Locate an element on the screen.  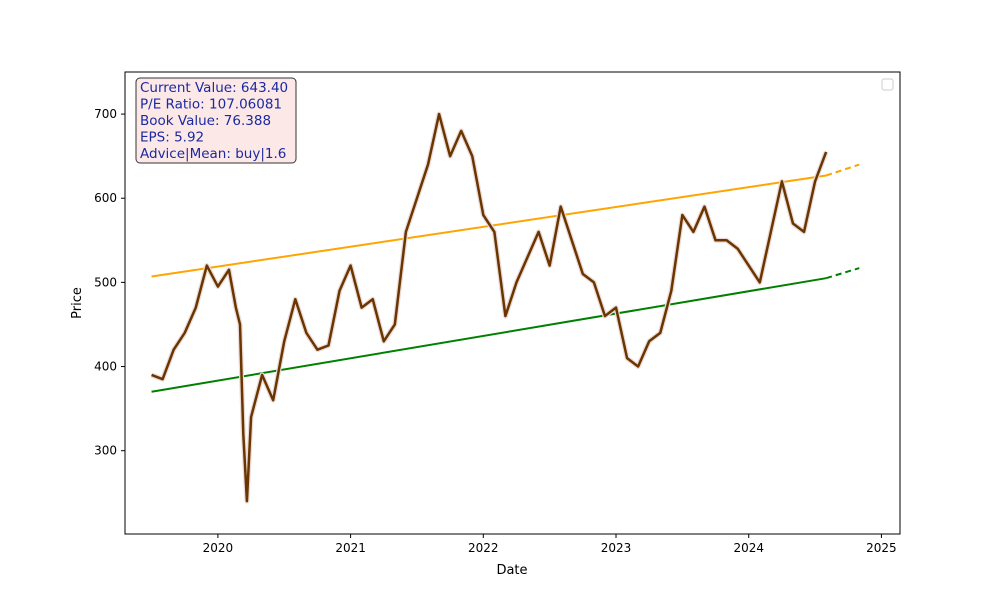
info-line: Current Value: 643.40 is located at coordinates (214, 88).